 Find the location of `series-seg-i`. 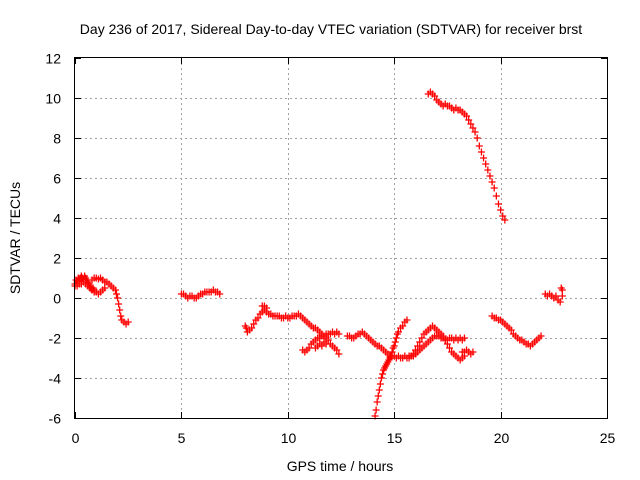

series-seg-i is located at coordinates (381, 345).